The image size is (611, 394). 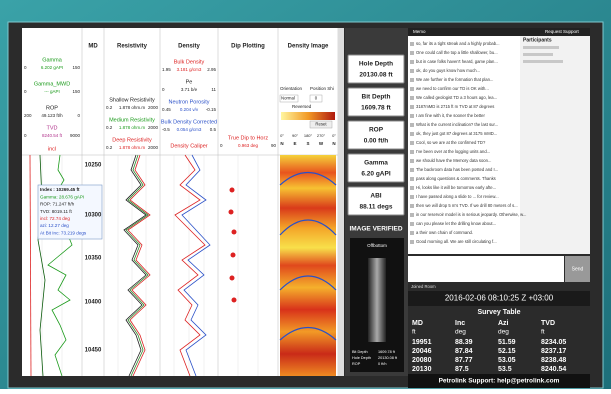 I want to click on curve-value: --- gAPI, so click(x=52, y=91).